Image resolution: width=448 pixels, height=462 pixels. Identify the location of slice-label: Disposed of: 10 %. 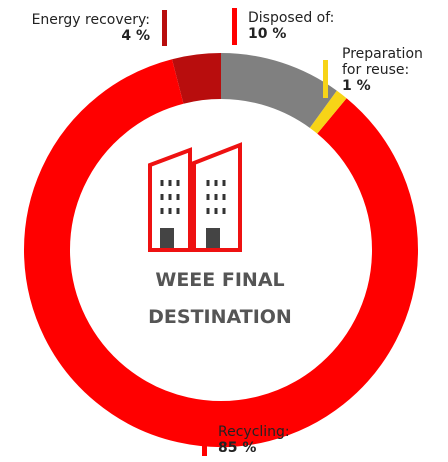
(291, 26).